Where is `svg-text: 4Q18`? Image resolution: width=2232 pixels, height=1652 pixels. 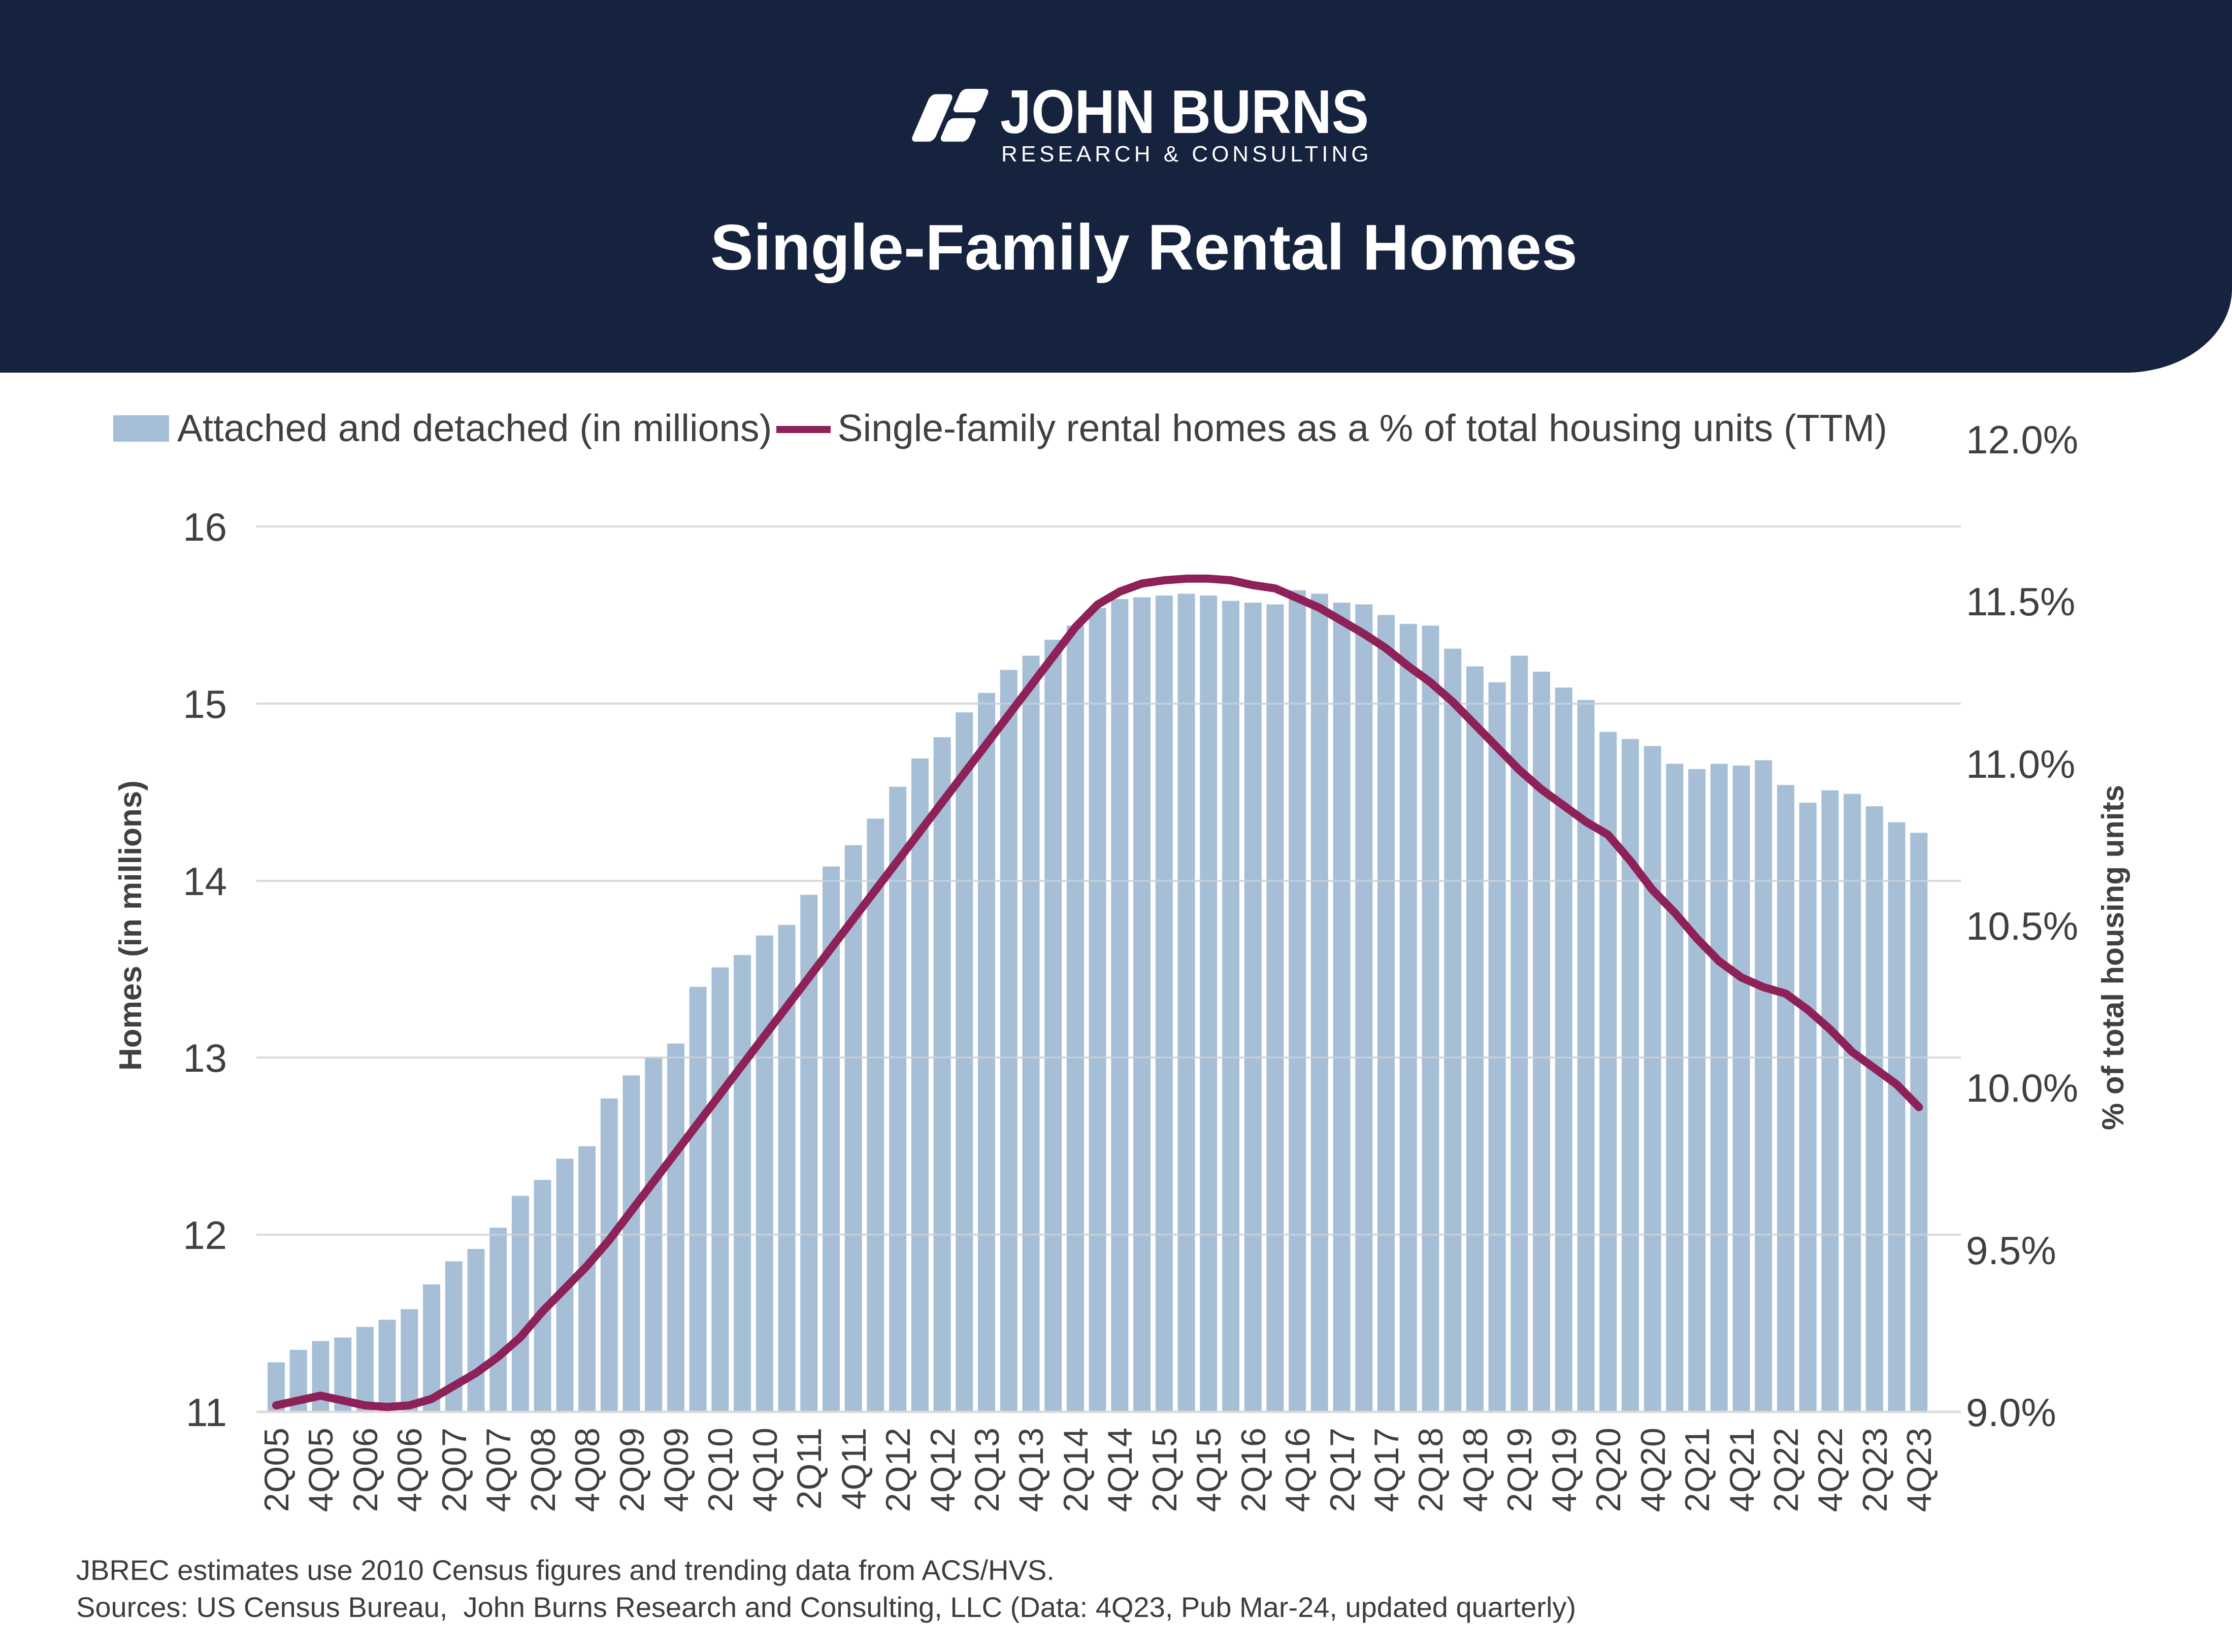
svg-text: 4Q18 is located at coordinates (1476, 1470).